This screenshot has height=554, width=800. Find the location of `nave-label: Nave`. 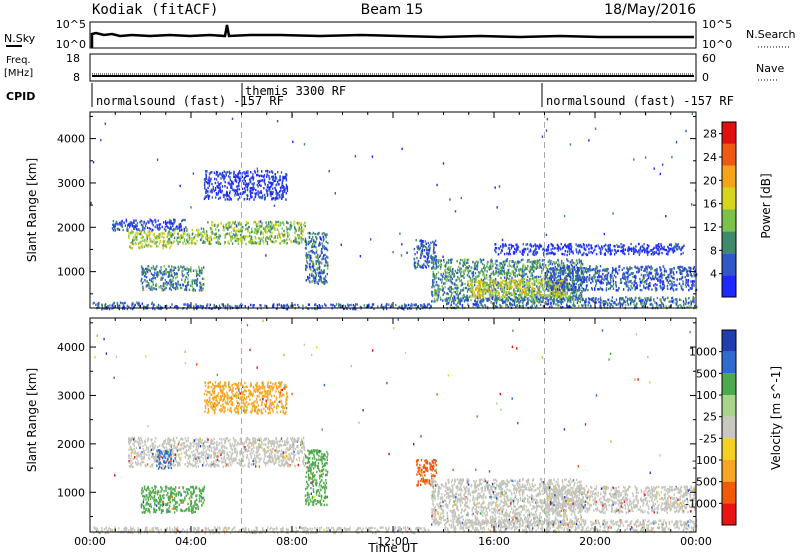

nave-label: Nave is located at coordinates (770, 68).